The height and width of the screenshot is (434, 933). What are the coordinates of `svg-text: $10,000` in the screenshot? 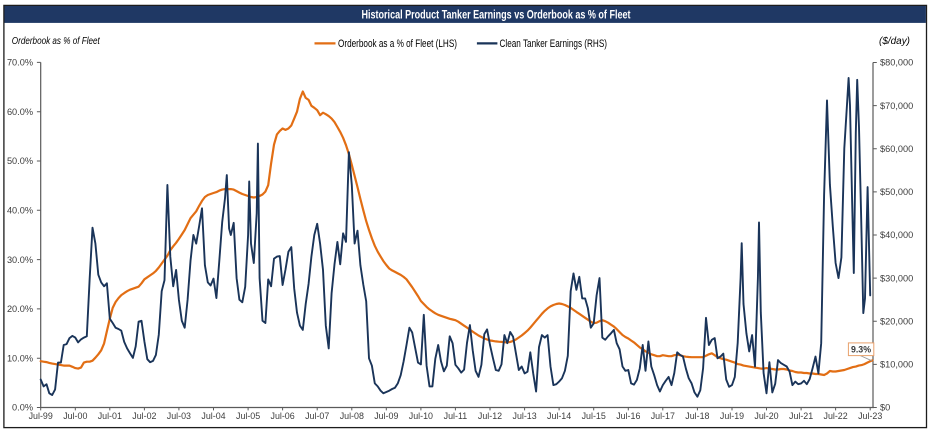 It's located at (896, 365).